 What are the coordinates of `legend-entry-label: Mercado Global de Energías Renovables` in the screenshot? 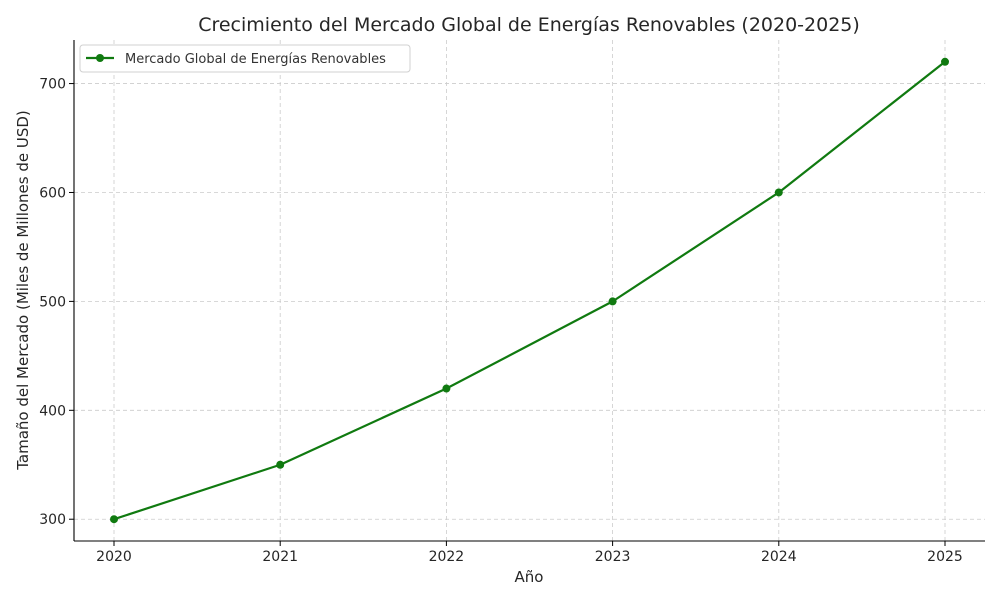 It's located at (255, 59).